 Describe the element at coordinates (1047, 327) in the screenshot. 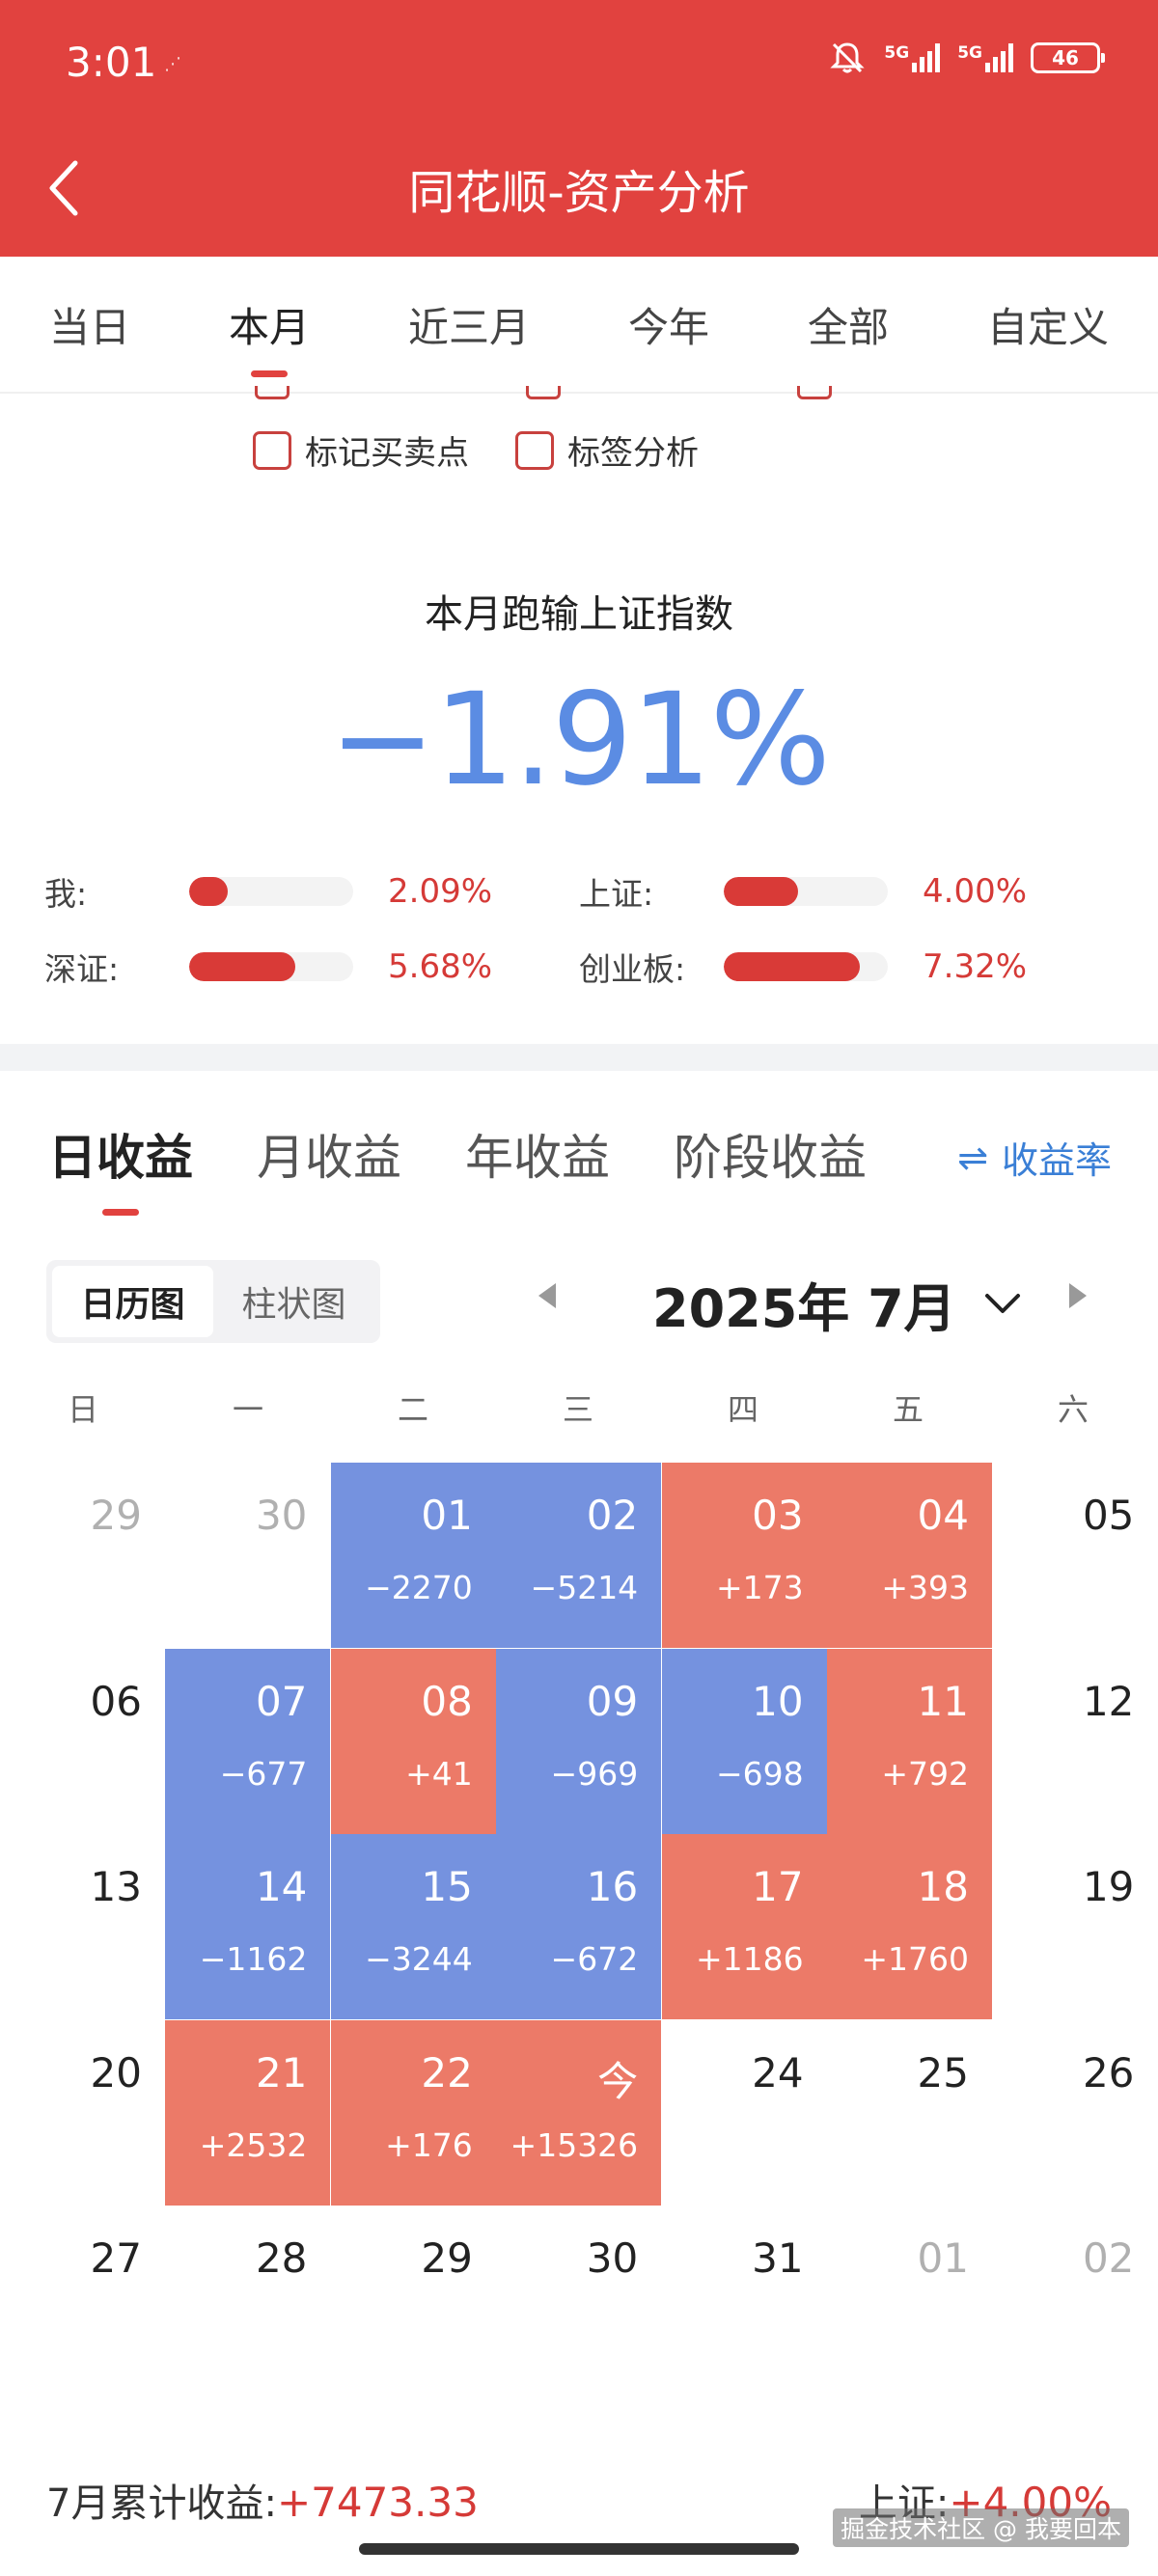

I see `tab-custom: 自定义` at that location.